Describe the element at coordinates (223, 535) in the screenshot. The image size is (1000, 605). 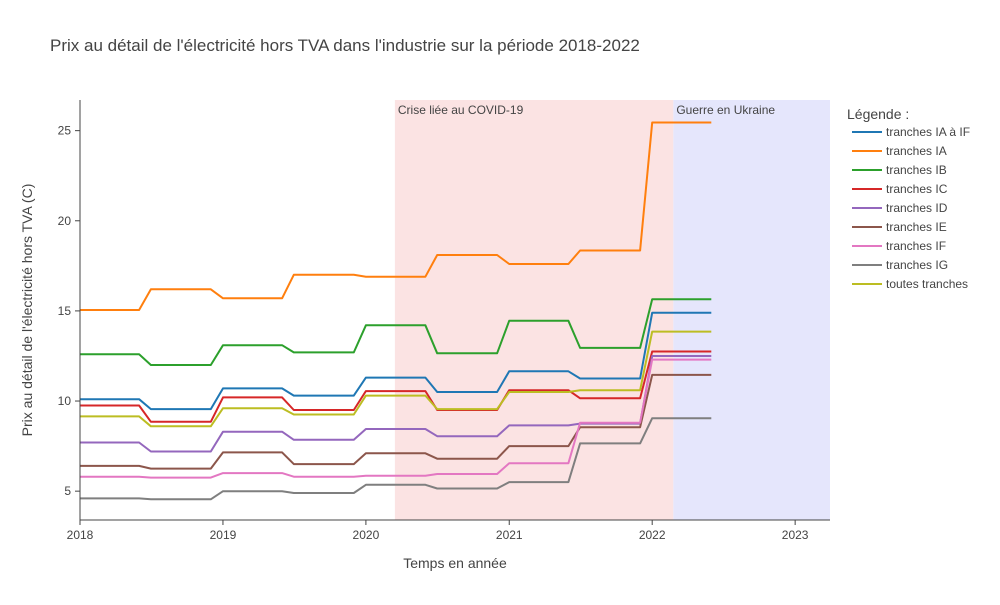
I see `x-tick-label: 2019` at that location.